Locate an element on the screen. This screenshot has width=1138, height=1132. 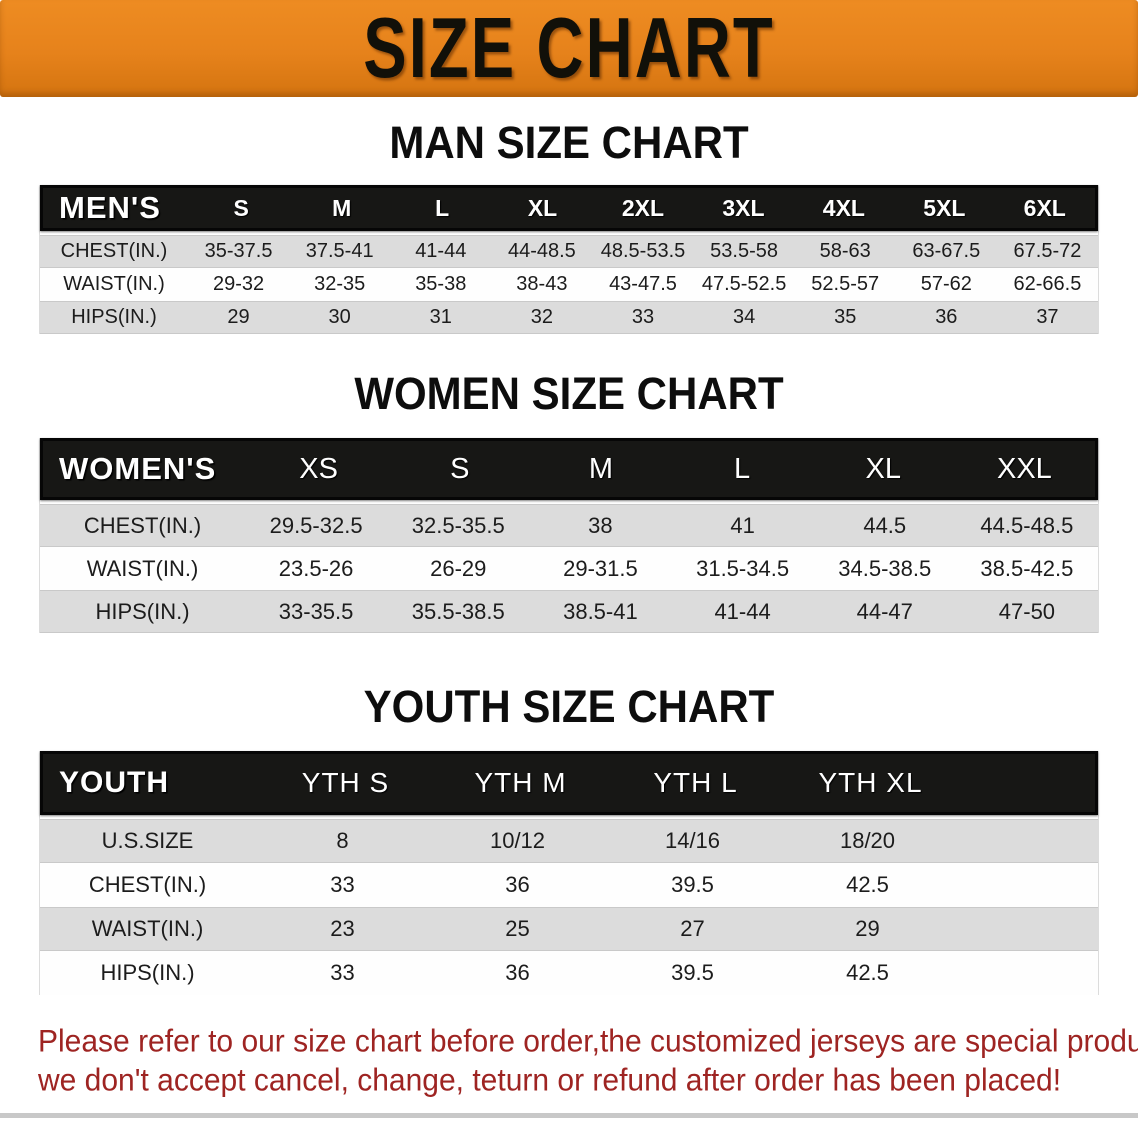
women-section-title: WOMEN SIZE CHART is located at coordinates (569, 393).